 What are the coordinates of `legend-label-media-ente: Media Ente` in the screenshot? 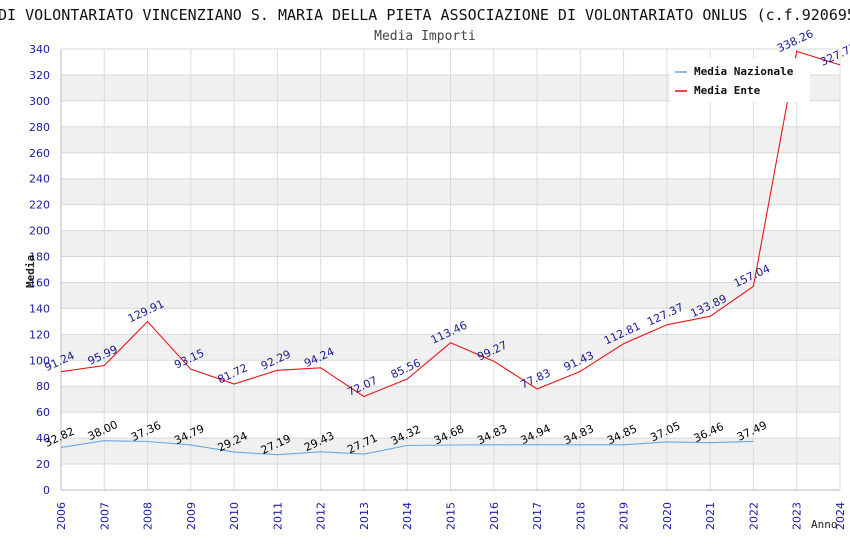 It's located at (727, 90).